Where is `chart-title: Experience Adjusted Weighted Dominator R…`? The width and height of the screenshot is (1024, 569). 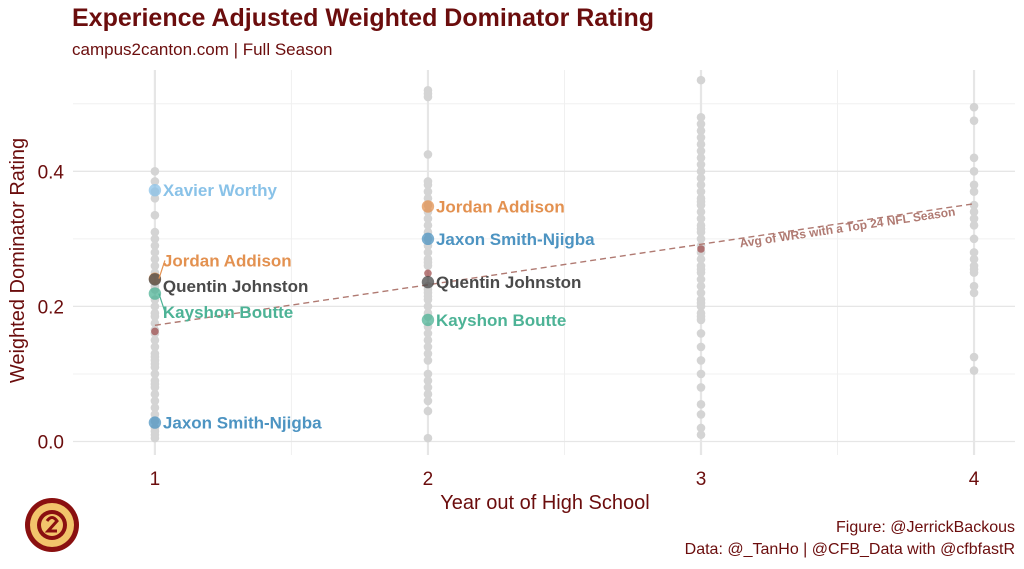
chart-title: Experience Adjusted Weighted Dominator R… is located at coordinates (363, 18).